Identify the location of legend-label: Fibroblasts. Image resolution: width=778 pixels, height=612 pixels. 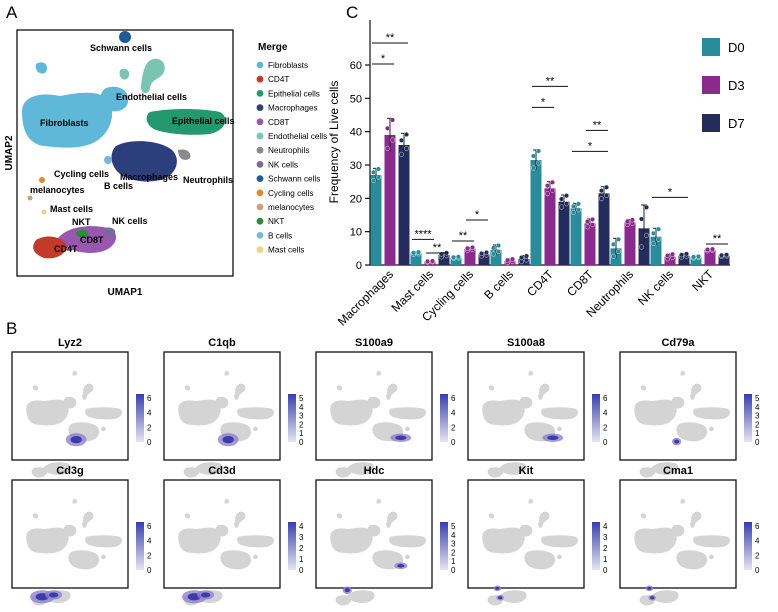
(288, 65).